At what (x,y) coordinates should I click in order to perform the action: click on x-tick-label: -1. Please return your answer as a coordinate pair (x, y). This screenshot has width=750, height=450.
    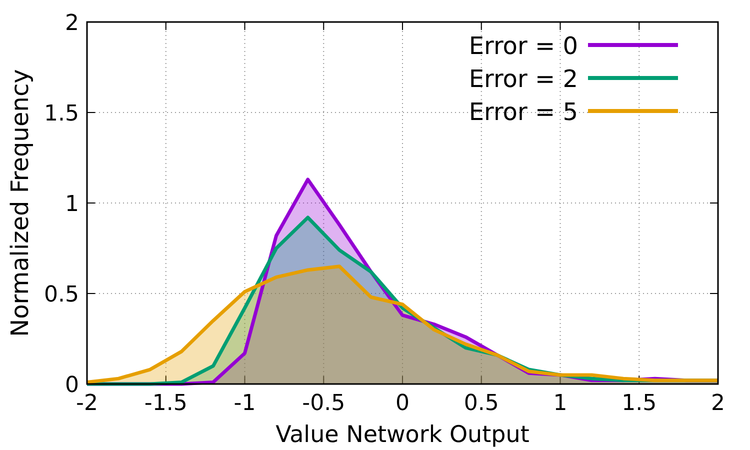
    Looking at the image, I should click on (245, 403).